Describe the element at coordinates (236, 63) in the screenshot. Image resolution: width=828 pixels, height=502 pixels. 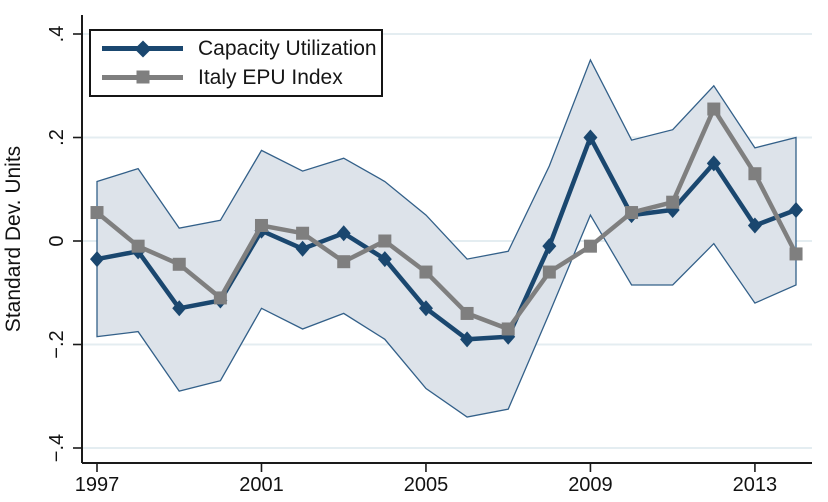
I see `legend: Capacity Utilization Italy EPU Index` at that location.